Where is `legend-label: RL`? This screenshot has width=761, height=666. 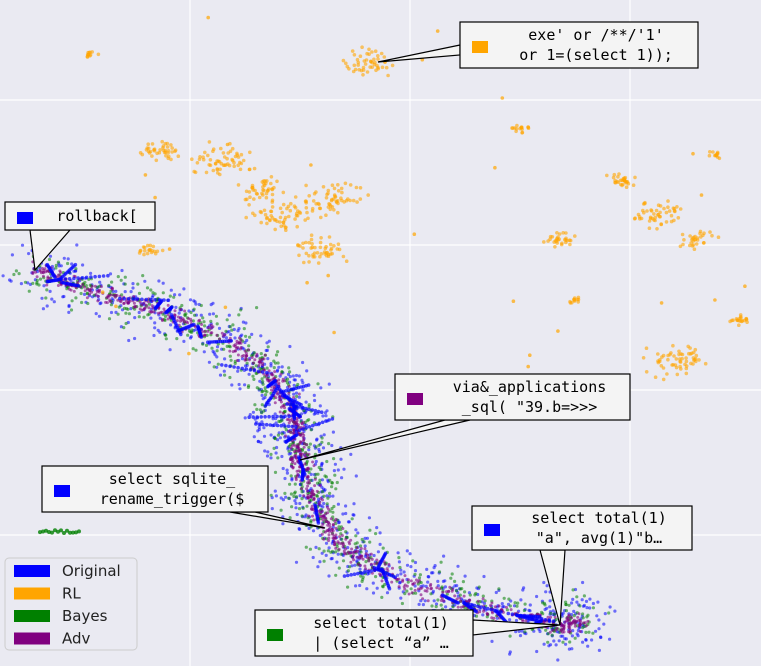
legend-label: RL is located at coordinates (71, 594).